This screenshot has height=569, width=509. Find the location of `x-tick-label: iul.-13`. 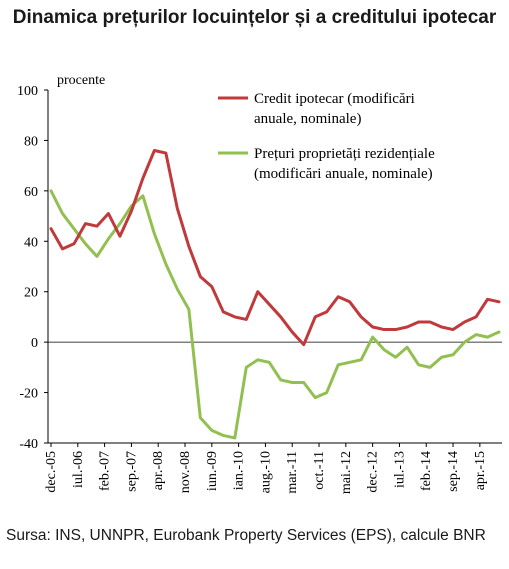

x-tick-label: iul.-13 is located at coordinates (399, 469).